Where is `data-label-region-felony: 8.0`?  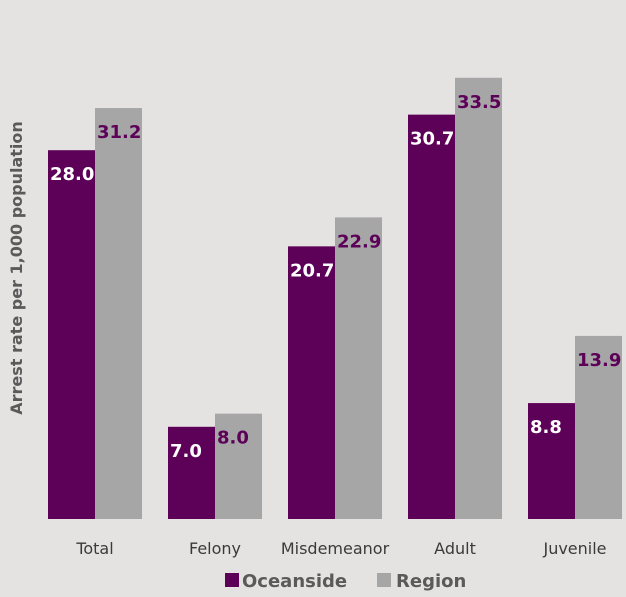
data-label-region-felony: 8.0 is located at coordinates (233, 438).